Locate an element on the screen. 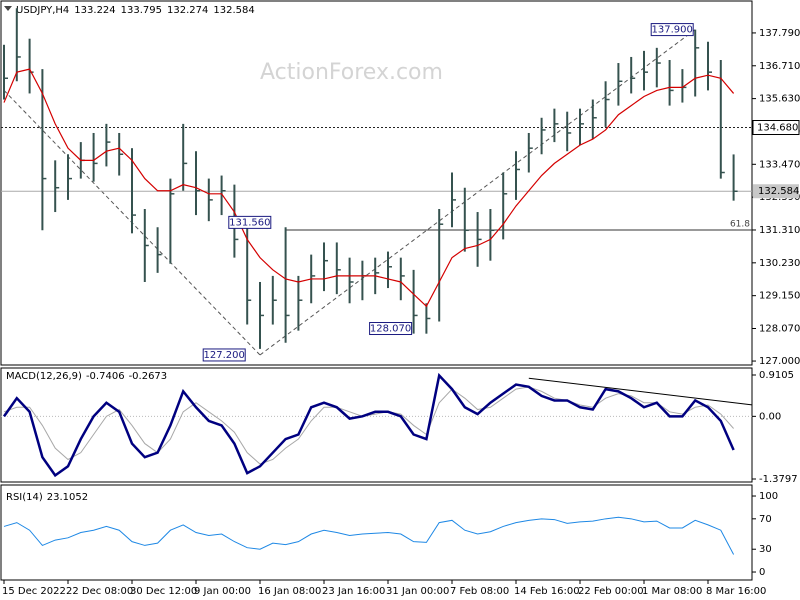 The image size is (800, 600). chart-header: USDJPY,H4 133.224 133.795 132.274 132.584 is located at coordinates (135, 10).